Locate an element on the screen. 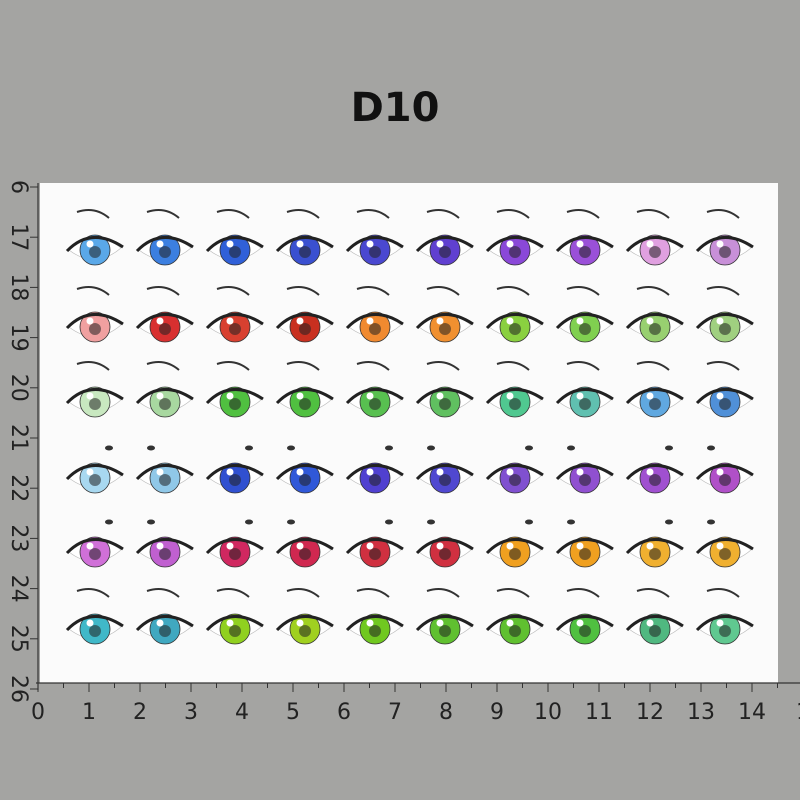 This screenshot has width=800, height=800. ruler-label: 24 is located at coordinates (18, 589).